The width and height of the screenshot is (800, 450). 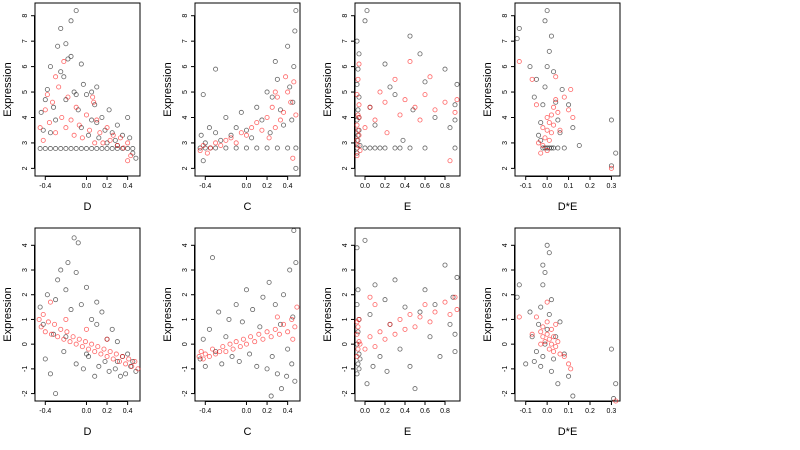 I want to click on y-tick-label: -1, so click(x=505, y=369).